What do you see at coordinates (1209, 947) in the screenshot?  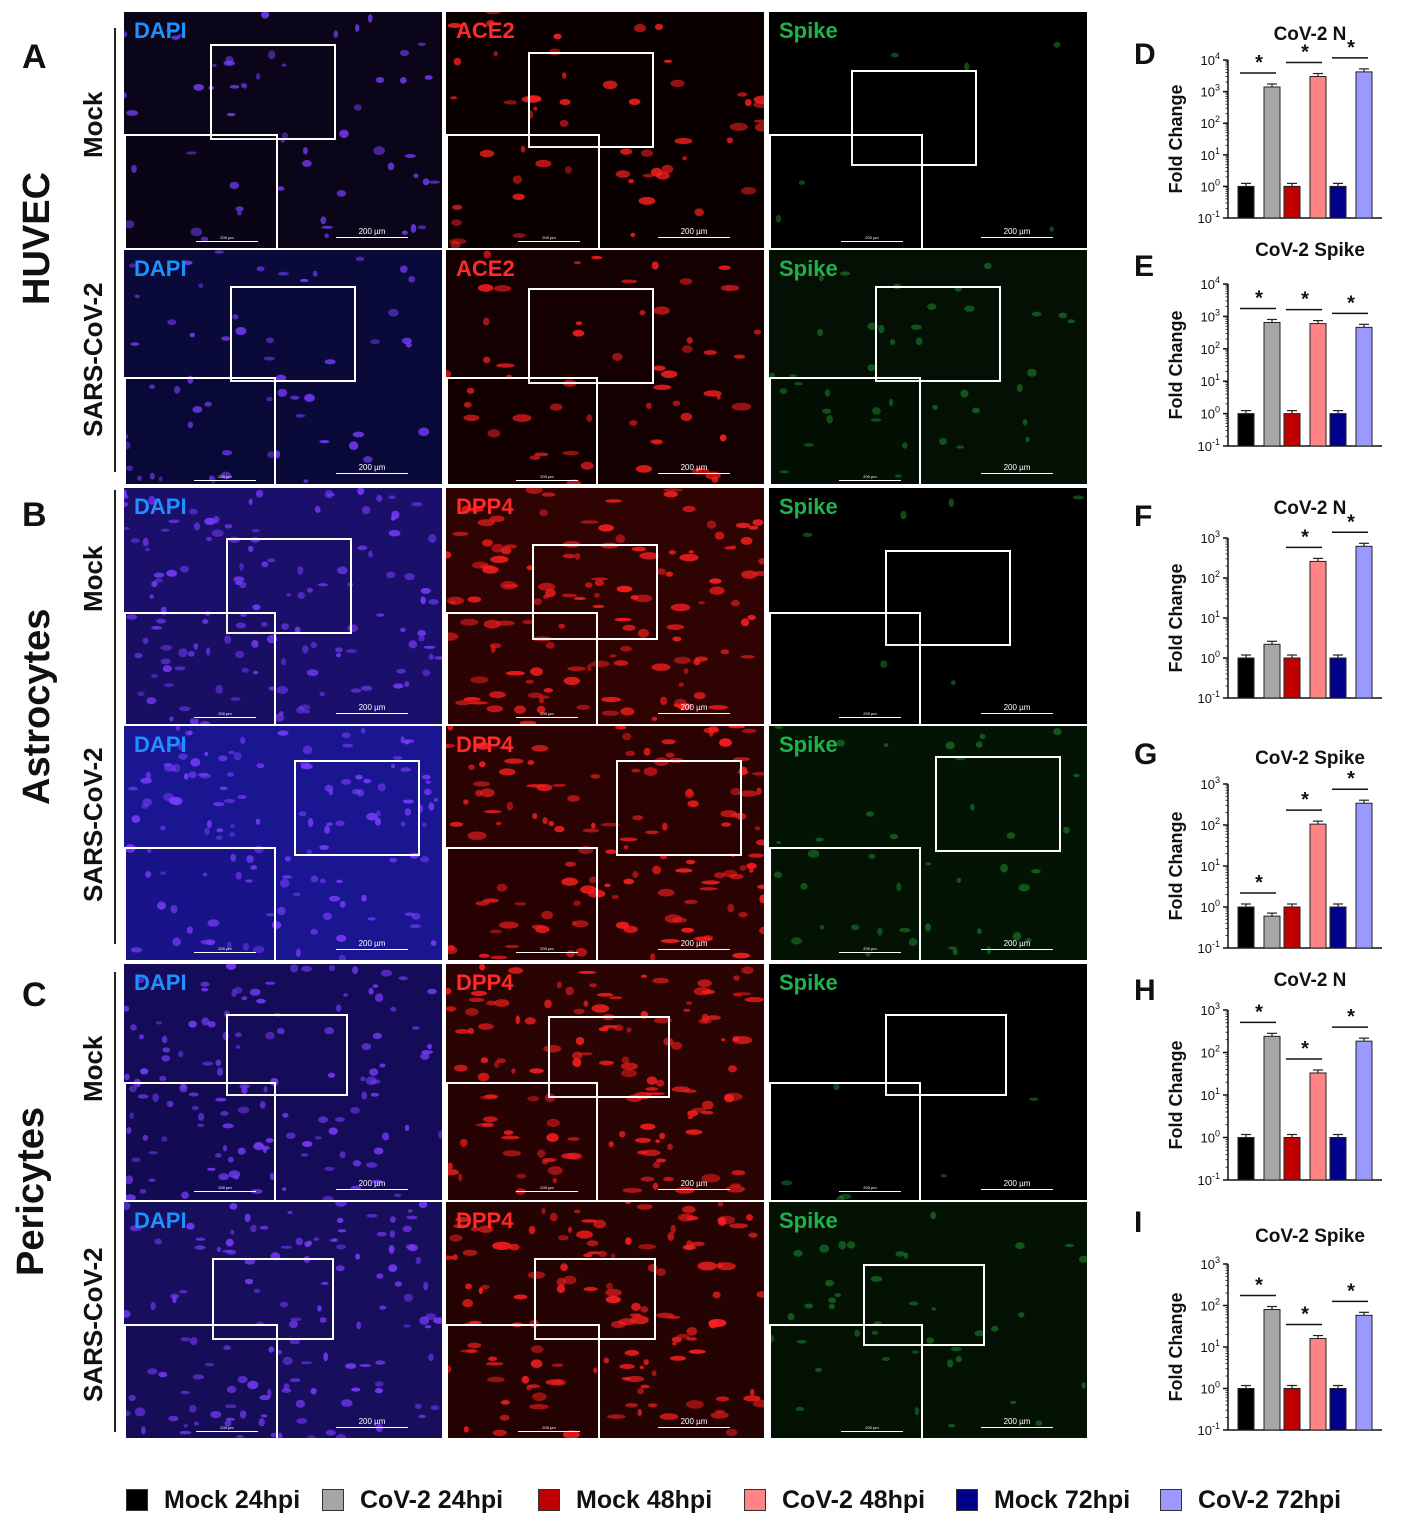 I see `y-tick-label: 10⁻¹` at bounding box center [1209, 947].